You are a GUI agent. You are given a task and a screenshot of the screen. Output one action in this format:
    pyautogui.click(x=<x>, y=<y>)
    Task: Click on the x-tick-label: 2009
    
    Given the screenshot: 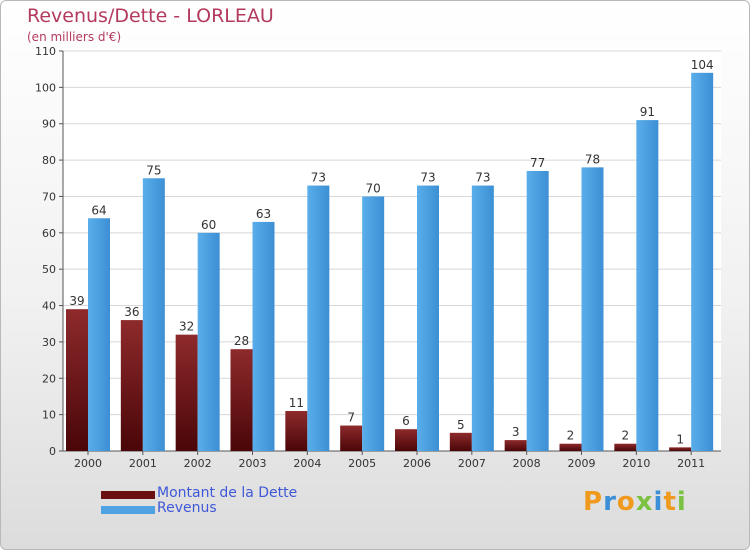 What is the action you would take?
    pyautogui.click(x=582, y=463)
    